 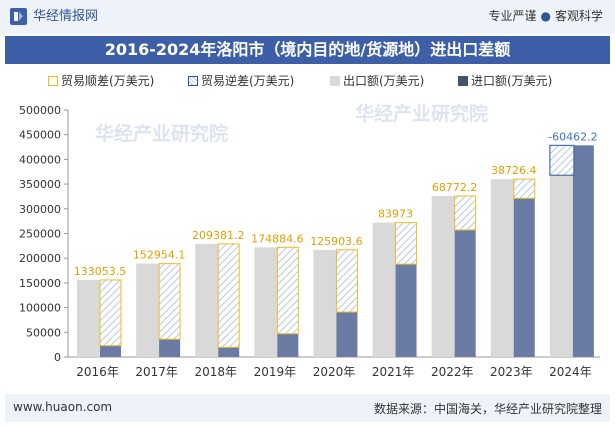 What do you see at coordinates (216, 372) in the screenshot?
I see `x-tick-label: 2018年` at bounding box center [216, 372].